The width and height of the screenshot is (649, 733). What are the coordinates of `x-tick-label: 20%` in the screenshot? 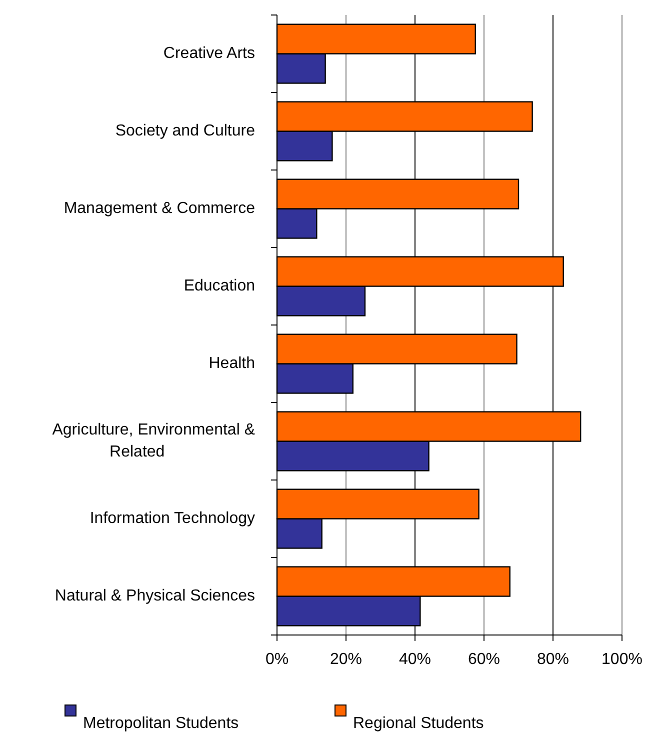 It's located at (346, 659).